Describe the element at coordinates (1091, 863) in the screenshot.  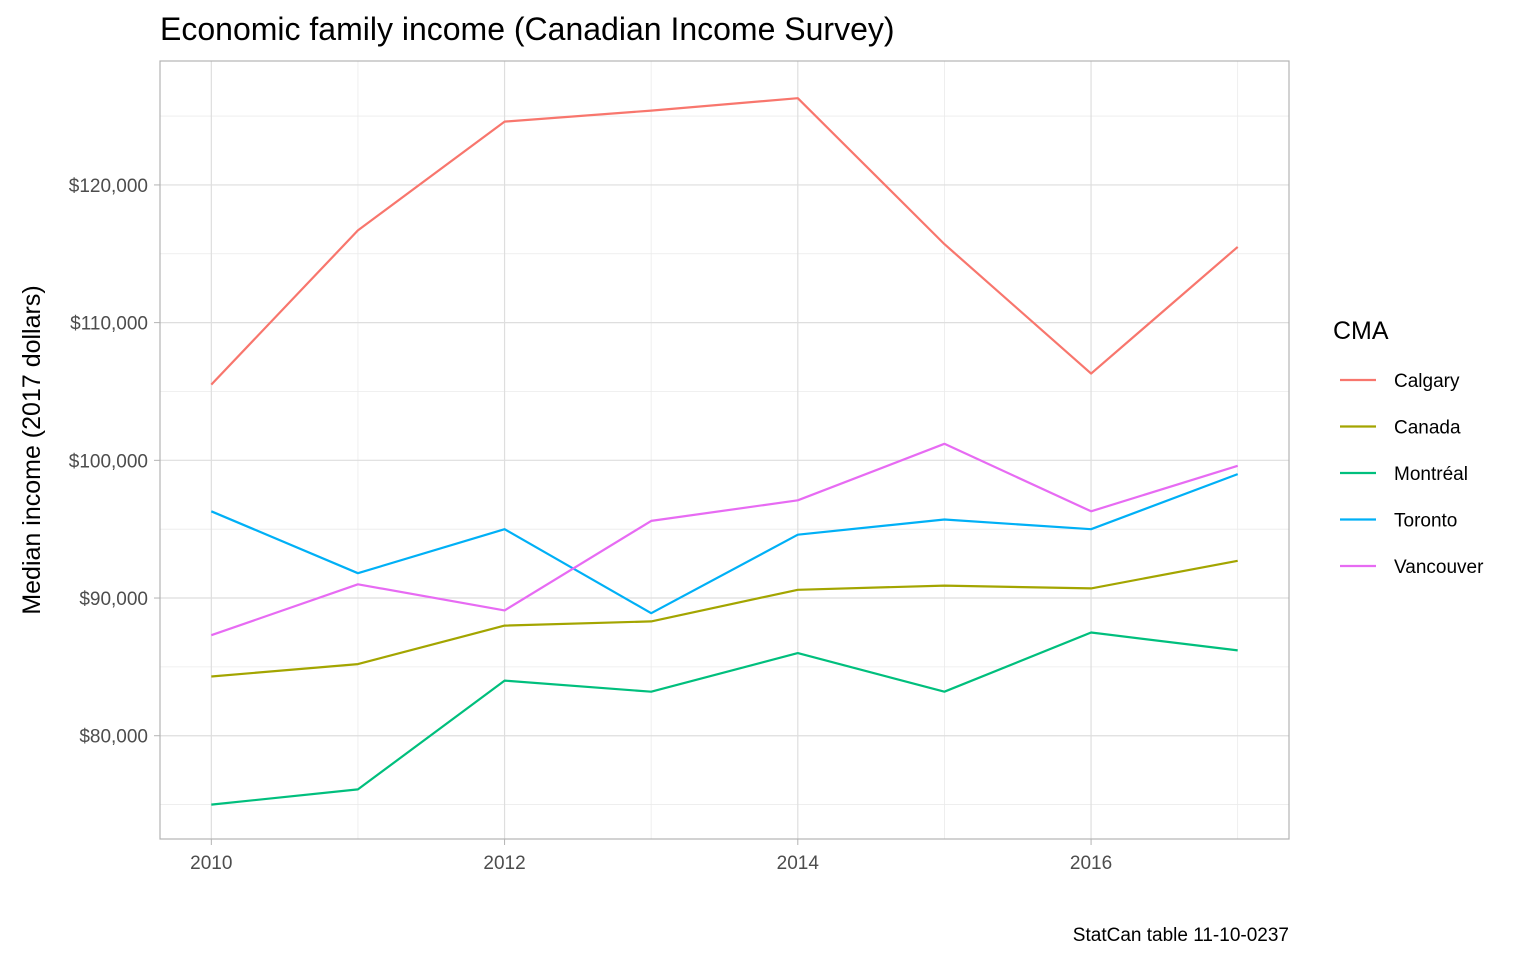
I see `x-tick-label: 2016` at that location.